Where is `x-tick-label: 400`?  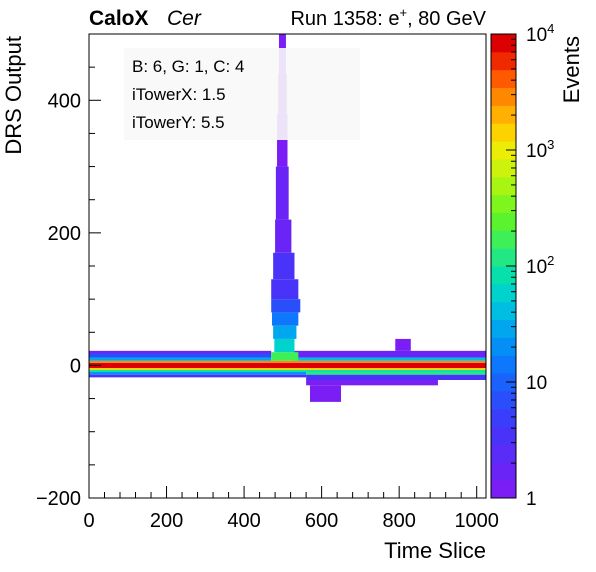
x-tick-label: 400 is located at coordinates (243, 521).